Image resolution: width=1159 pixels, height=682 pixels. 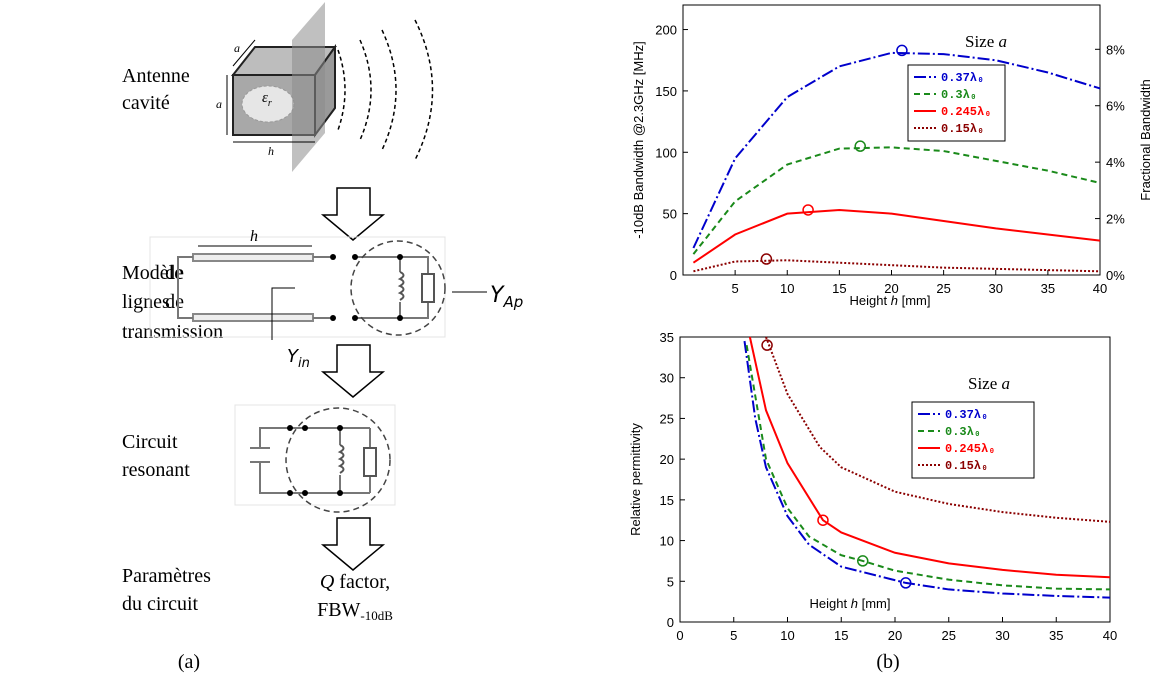 I want to click on y-tick-label: 150, so click(x=666, y=91).